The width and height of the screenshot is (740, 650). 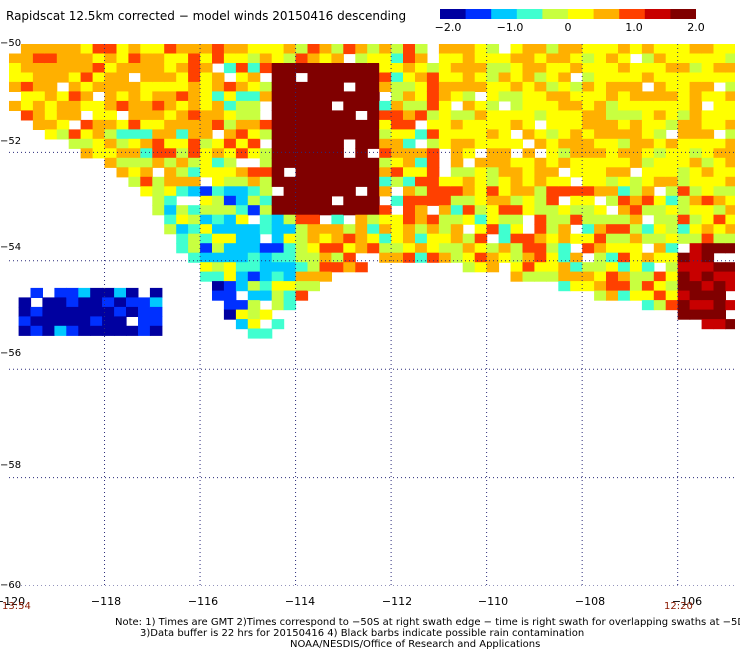 I want to click on lon-label: −106, so click(x=687, y=601).